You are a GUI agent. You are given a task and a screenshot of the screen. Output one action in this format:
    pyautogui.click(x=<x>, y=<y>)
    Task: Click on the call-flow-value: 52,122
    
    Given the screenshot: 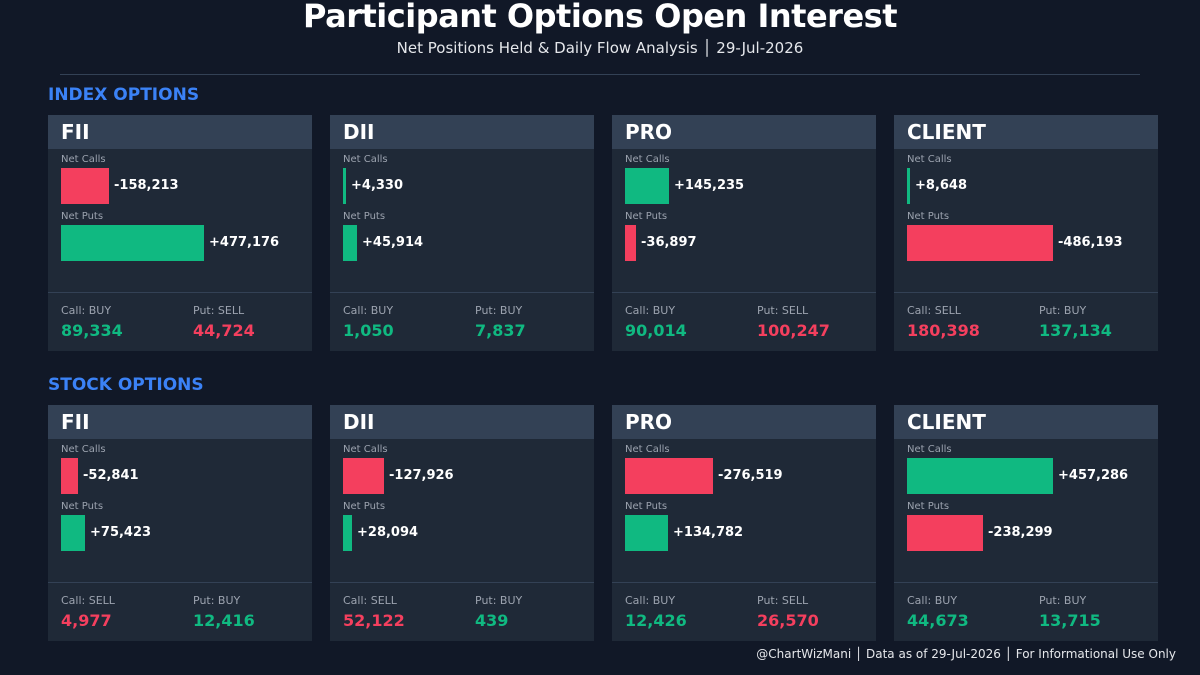 What is the action you would take?
    pyautogui.click(x=374, y=620)
    